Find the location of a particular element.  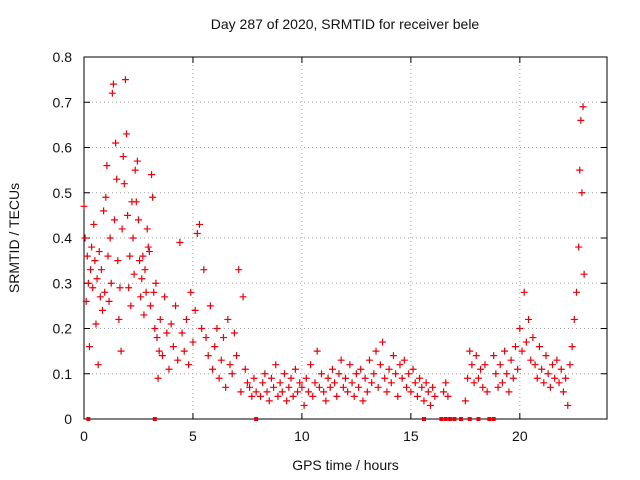

y-tick-label: 0.5 is located at coordinates (63, 193).